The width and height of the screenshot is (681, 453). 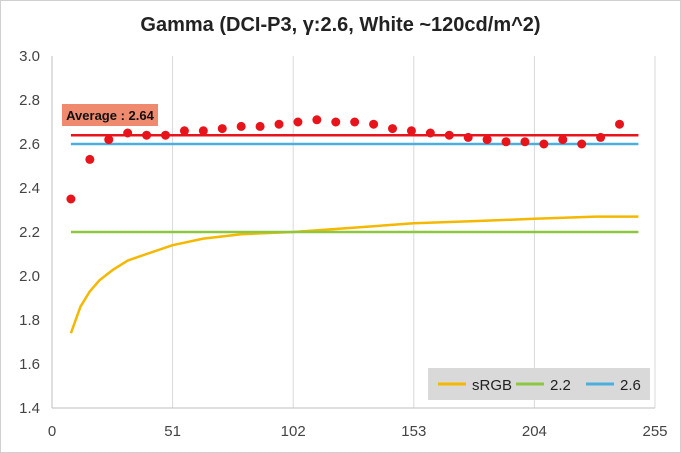 What do you see at coordinates (539, 384) in the screenshot?
I see `legend: sRGB 2.2 2.6` at bounding box center [539, 384].